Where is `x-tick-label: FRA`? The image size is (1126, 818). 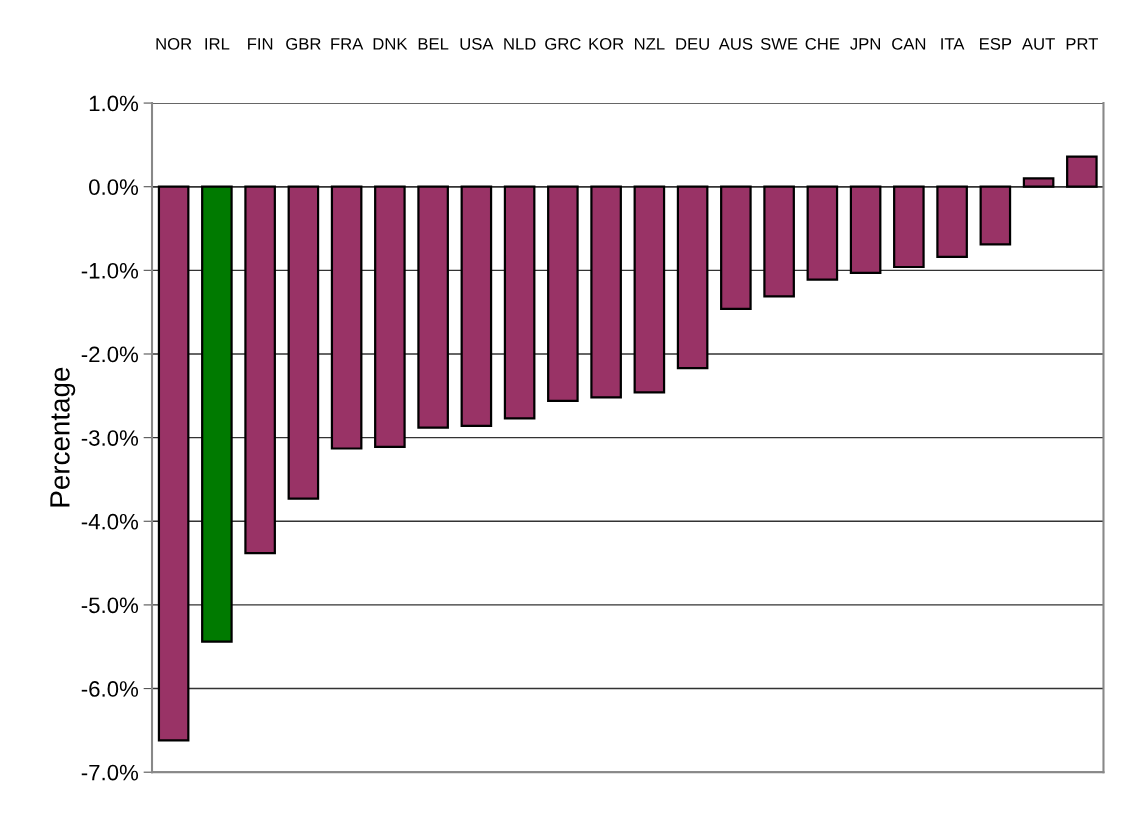
x-tick-label: FRA is located at coordinates (347, 44).